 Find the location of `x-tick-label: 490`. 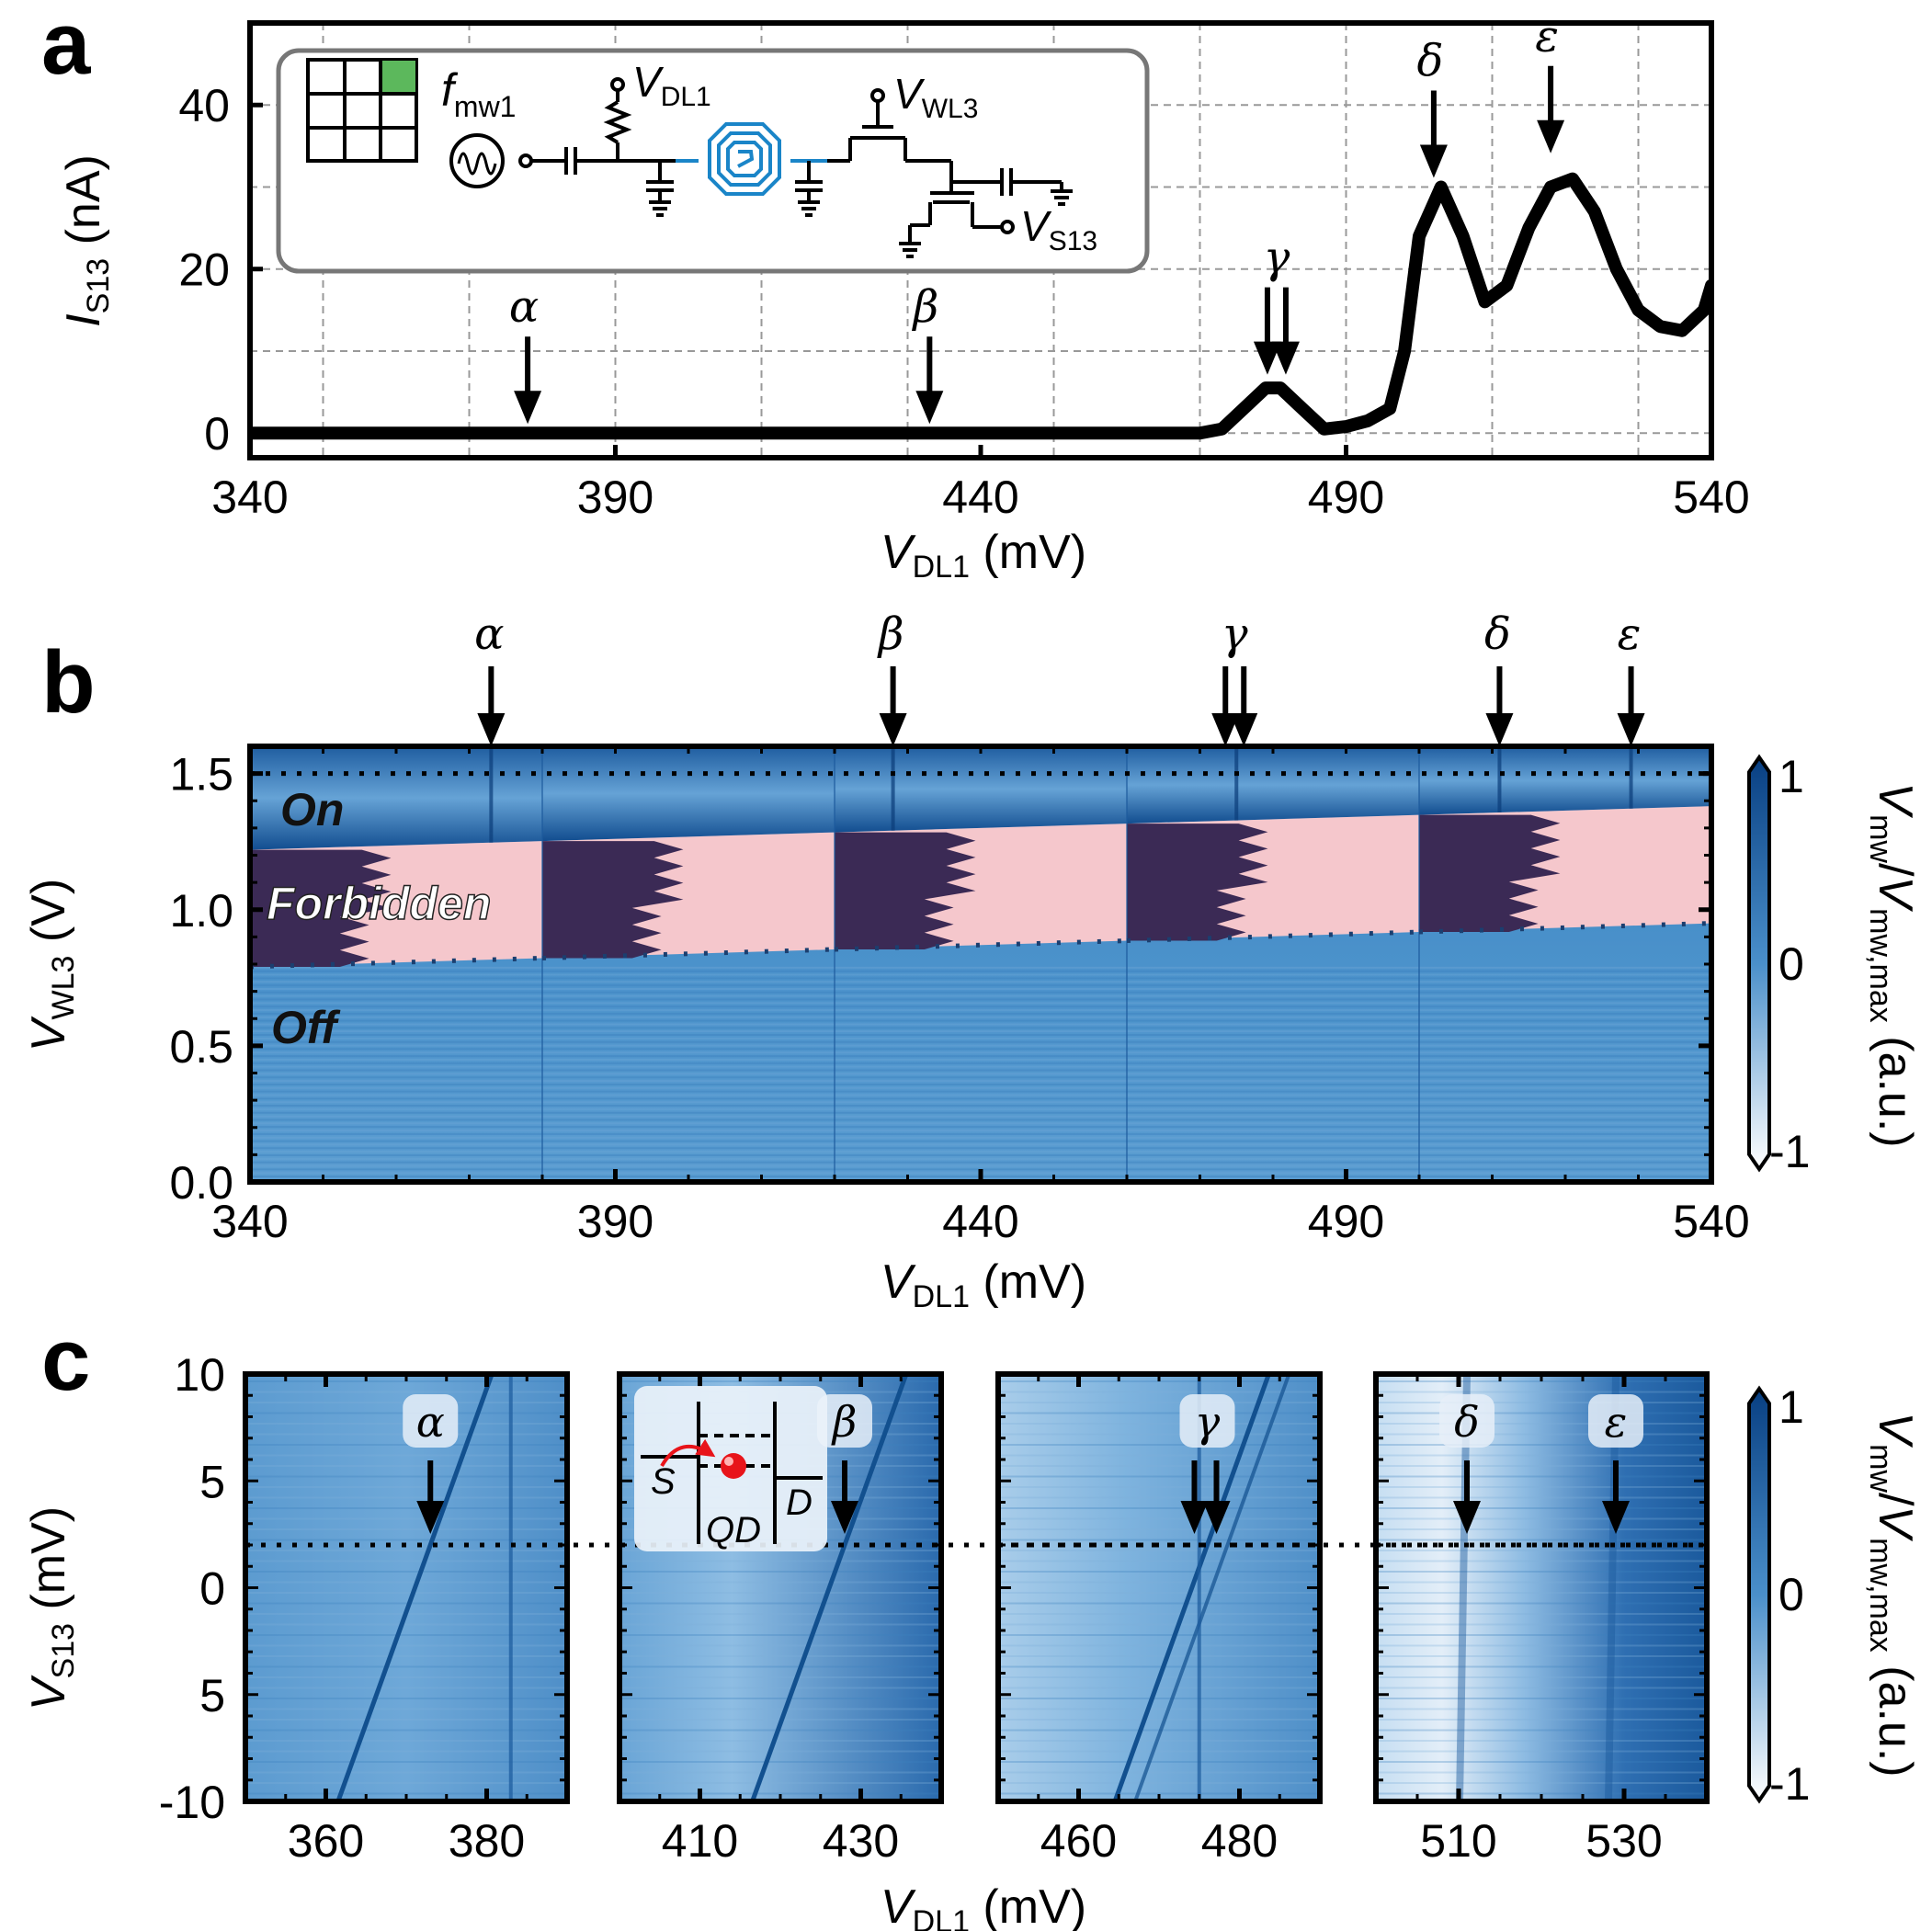

x-tick-label: 490 is located at coordinates (1346, 497).